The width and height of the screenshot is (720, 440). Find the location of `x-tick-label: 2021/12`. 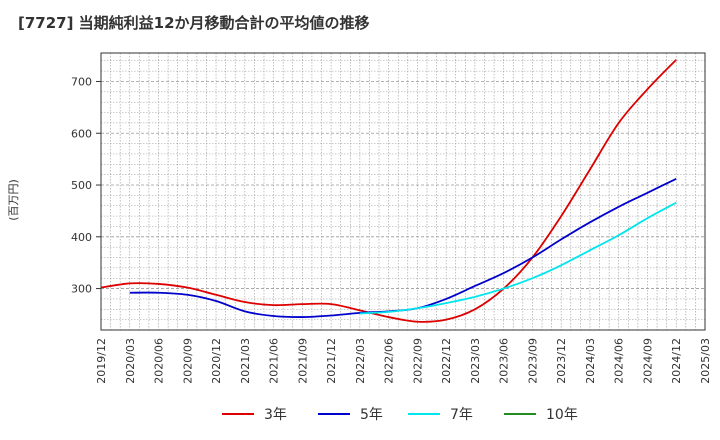

x-tick-label: 2021/12 is located at coordinates (331, 361).